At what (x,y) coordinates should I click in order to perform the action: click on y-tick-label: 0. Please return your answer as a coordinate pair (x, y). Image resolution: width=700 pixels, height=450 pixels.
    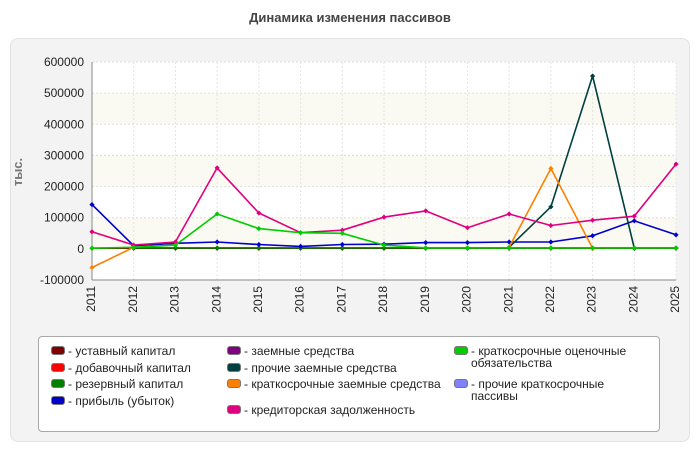
    Looking at the image, I should click on (80, 249).